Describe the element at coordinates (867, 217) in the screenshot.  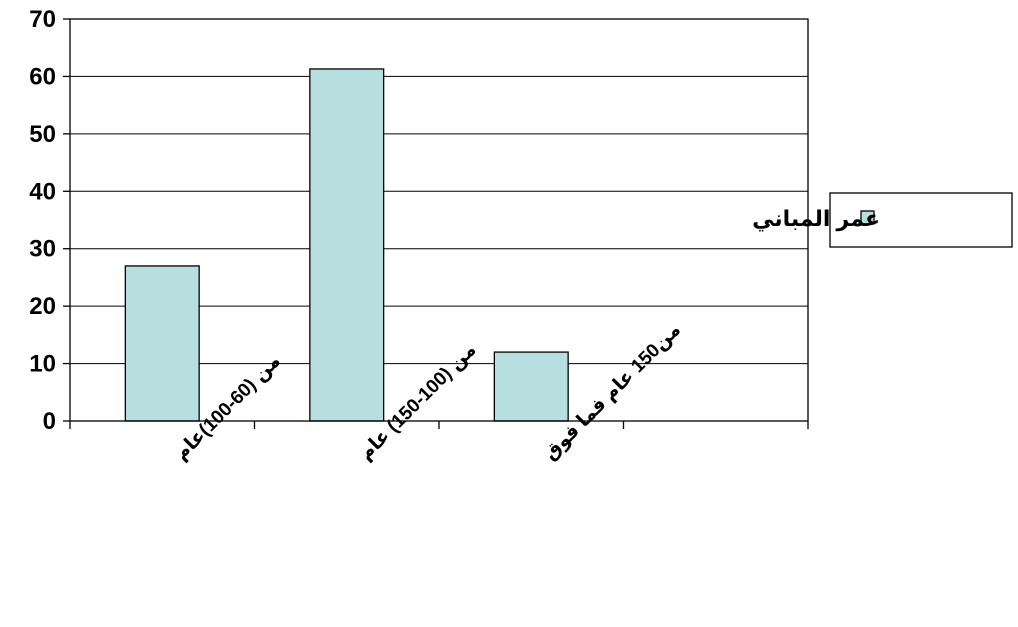
I see `legend-swatch` at that location.